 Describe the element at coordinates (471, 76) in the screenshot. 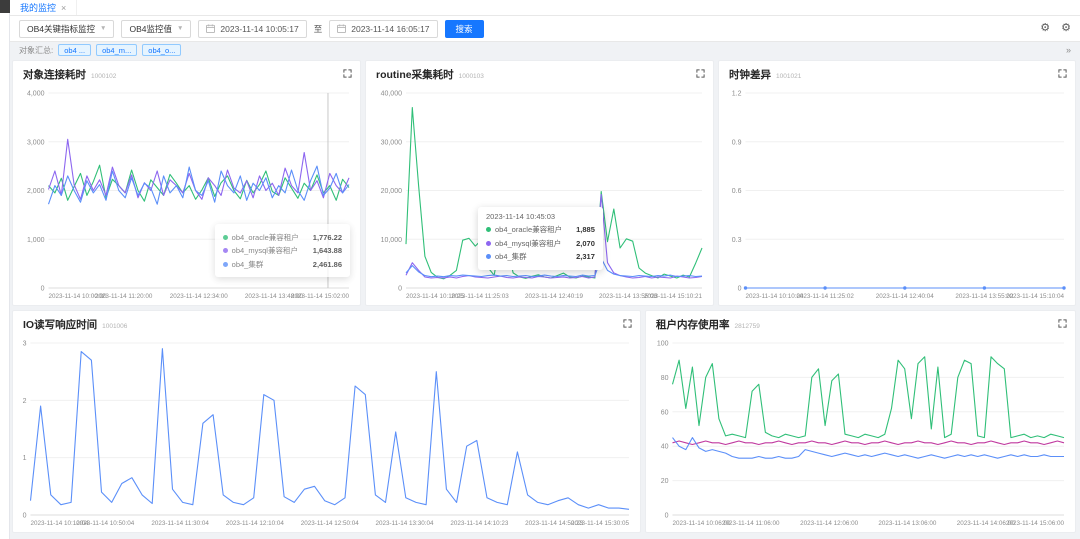

I see `chart-code: 1000103` at that location.